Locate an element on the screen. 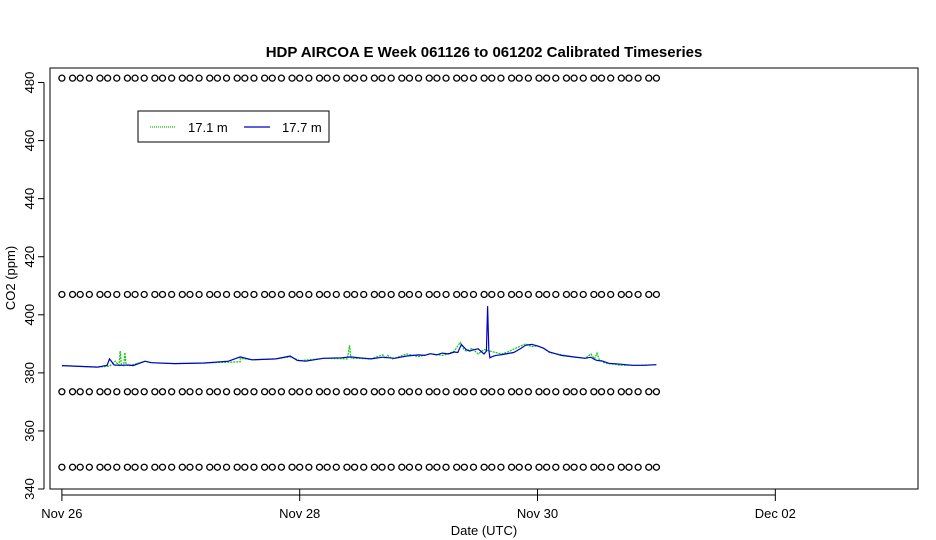 The image size is (936, 540). x-tick-label: Dec 02 is located at coordinates (775, 513).